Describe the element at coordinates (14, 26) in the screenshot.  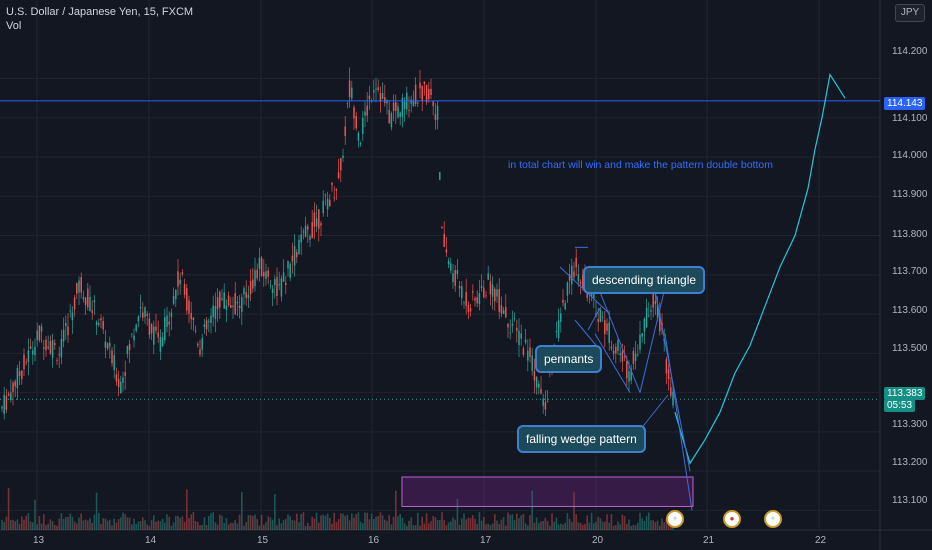
I see `volume-label: Vol` at that location.